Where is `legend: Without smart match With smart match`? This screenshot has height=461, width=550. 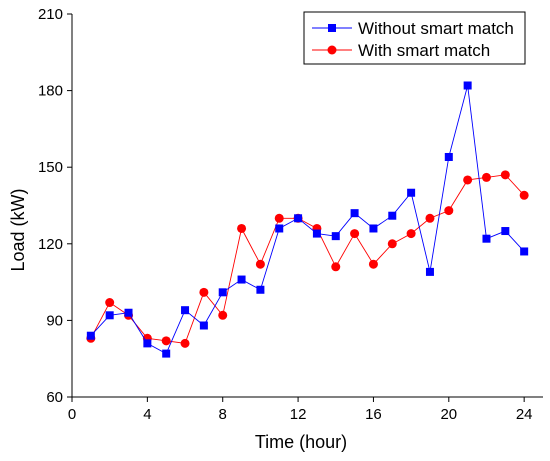 legend: Without smart match With smart match is located at coordinates (414, 38).